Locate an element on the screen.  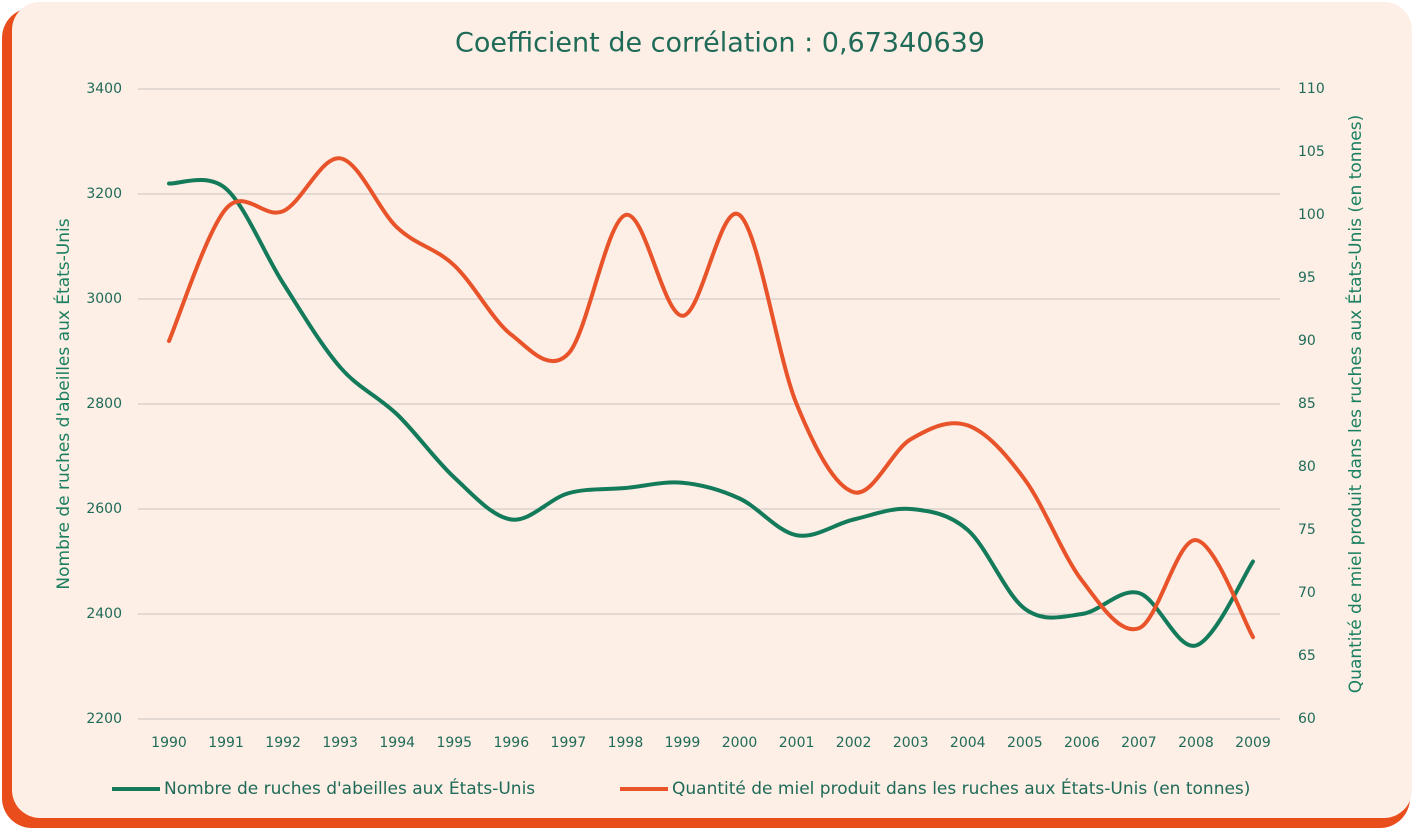
x-tick-label: 2007 is located at coordinates (1139, 743).